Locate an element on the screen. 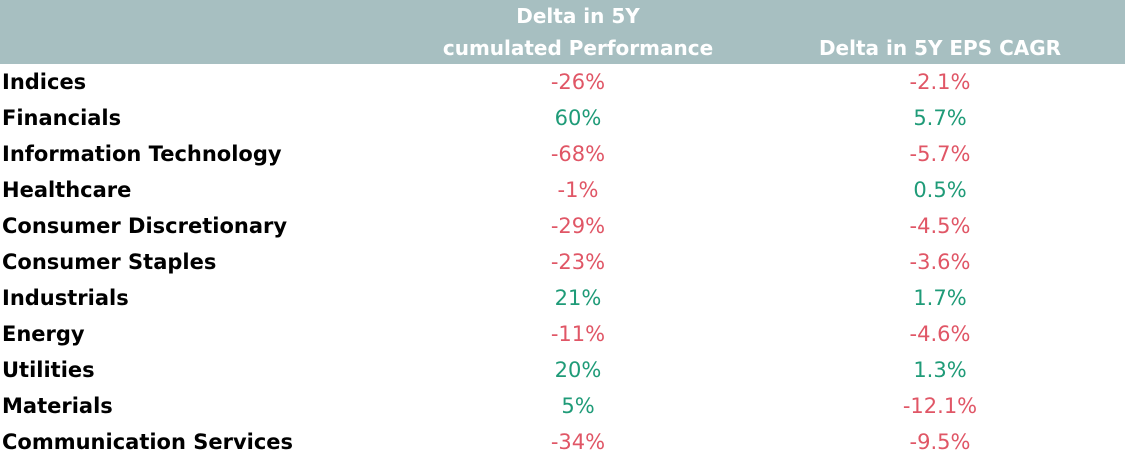 The image size is (1125, 466). header-perf-line-1: Delta in 5Y is located at coordinates (578, 16).